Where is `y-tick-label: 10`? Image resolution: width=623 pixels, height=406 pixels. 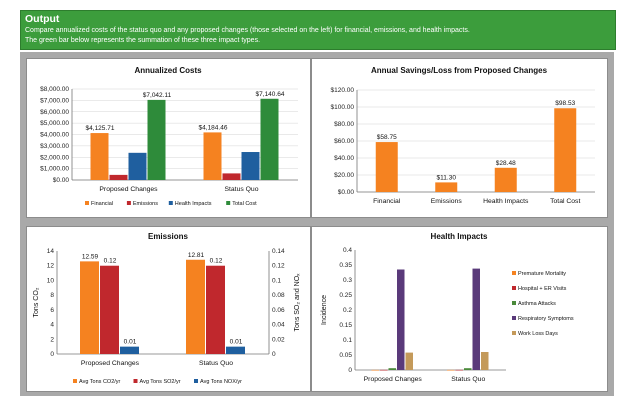 y-tick-label: 10 is located at coordinates (51, 280).